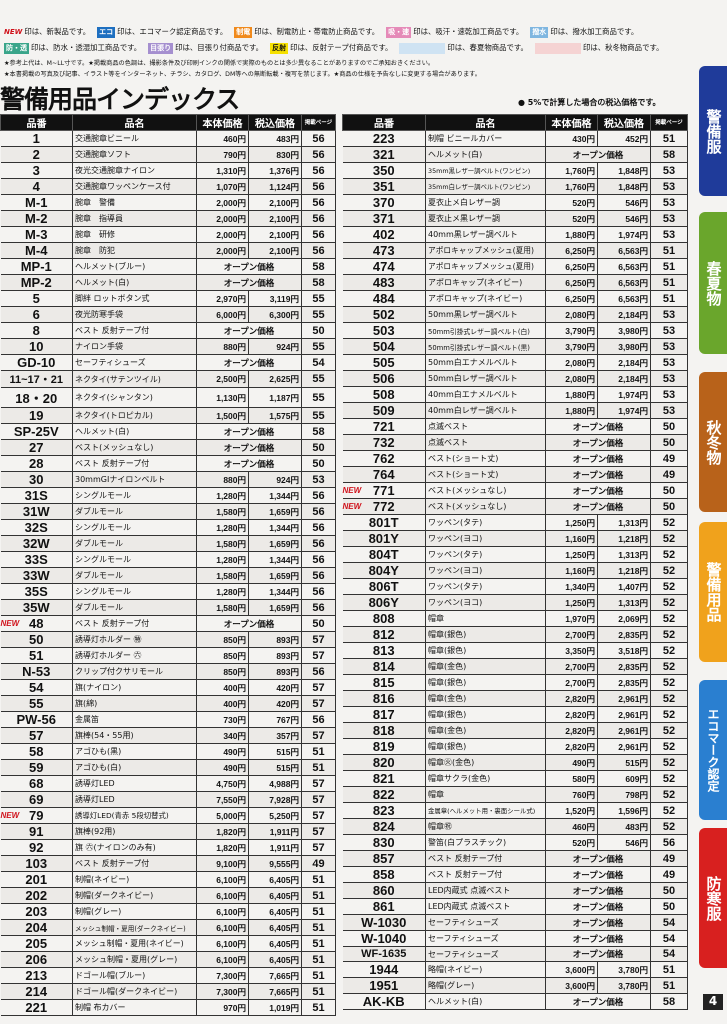 This screenshot has width=727, height=1024. What do you see at coordinates (222, 607) in the screenshot?
I see `base-price: 1,580円` at bounding box center [222, 607].